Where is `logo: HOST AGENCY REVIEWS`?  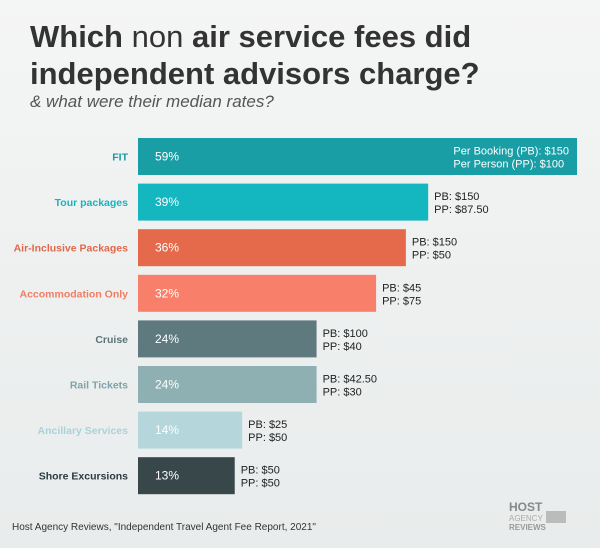
logo: HOST AGENCY REVIEWS is located at coordinates (537, 516).